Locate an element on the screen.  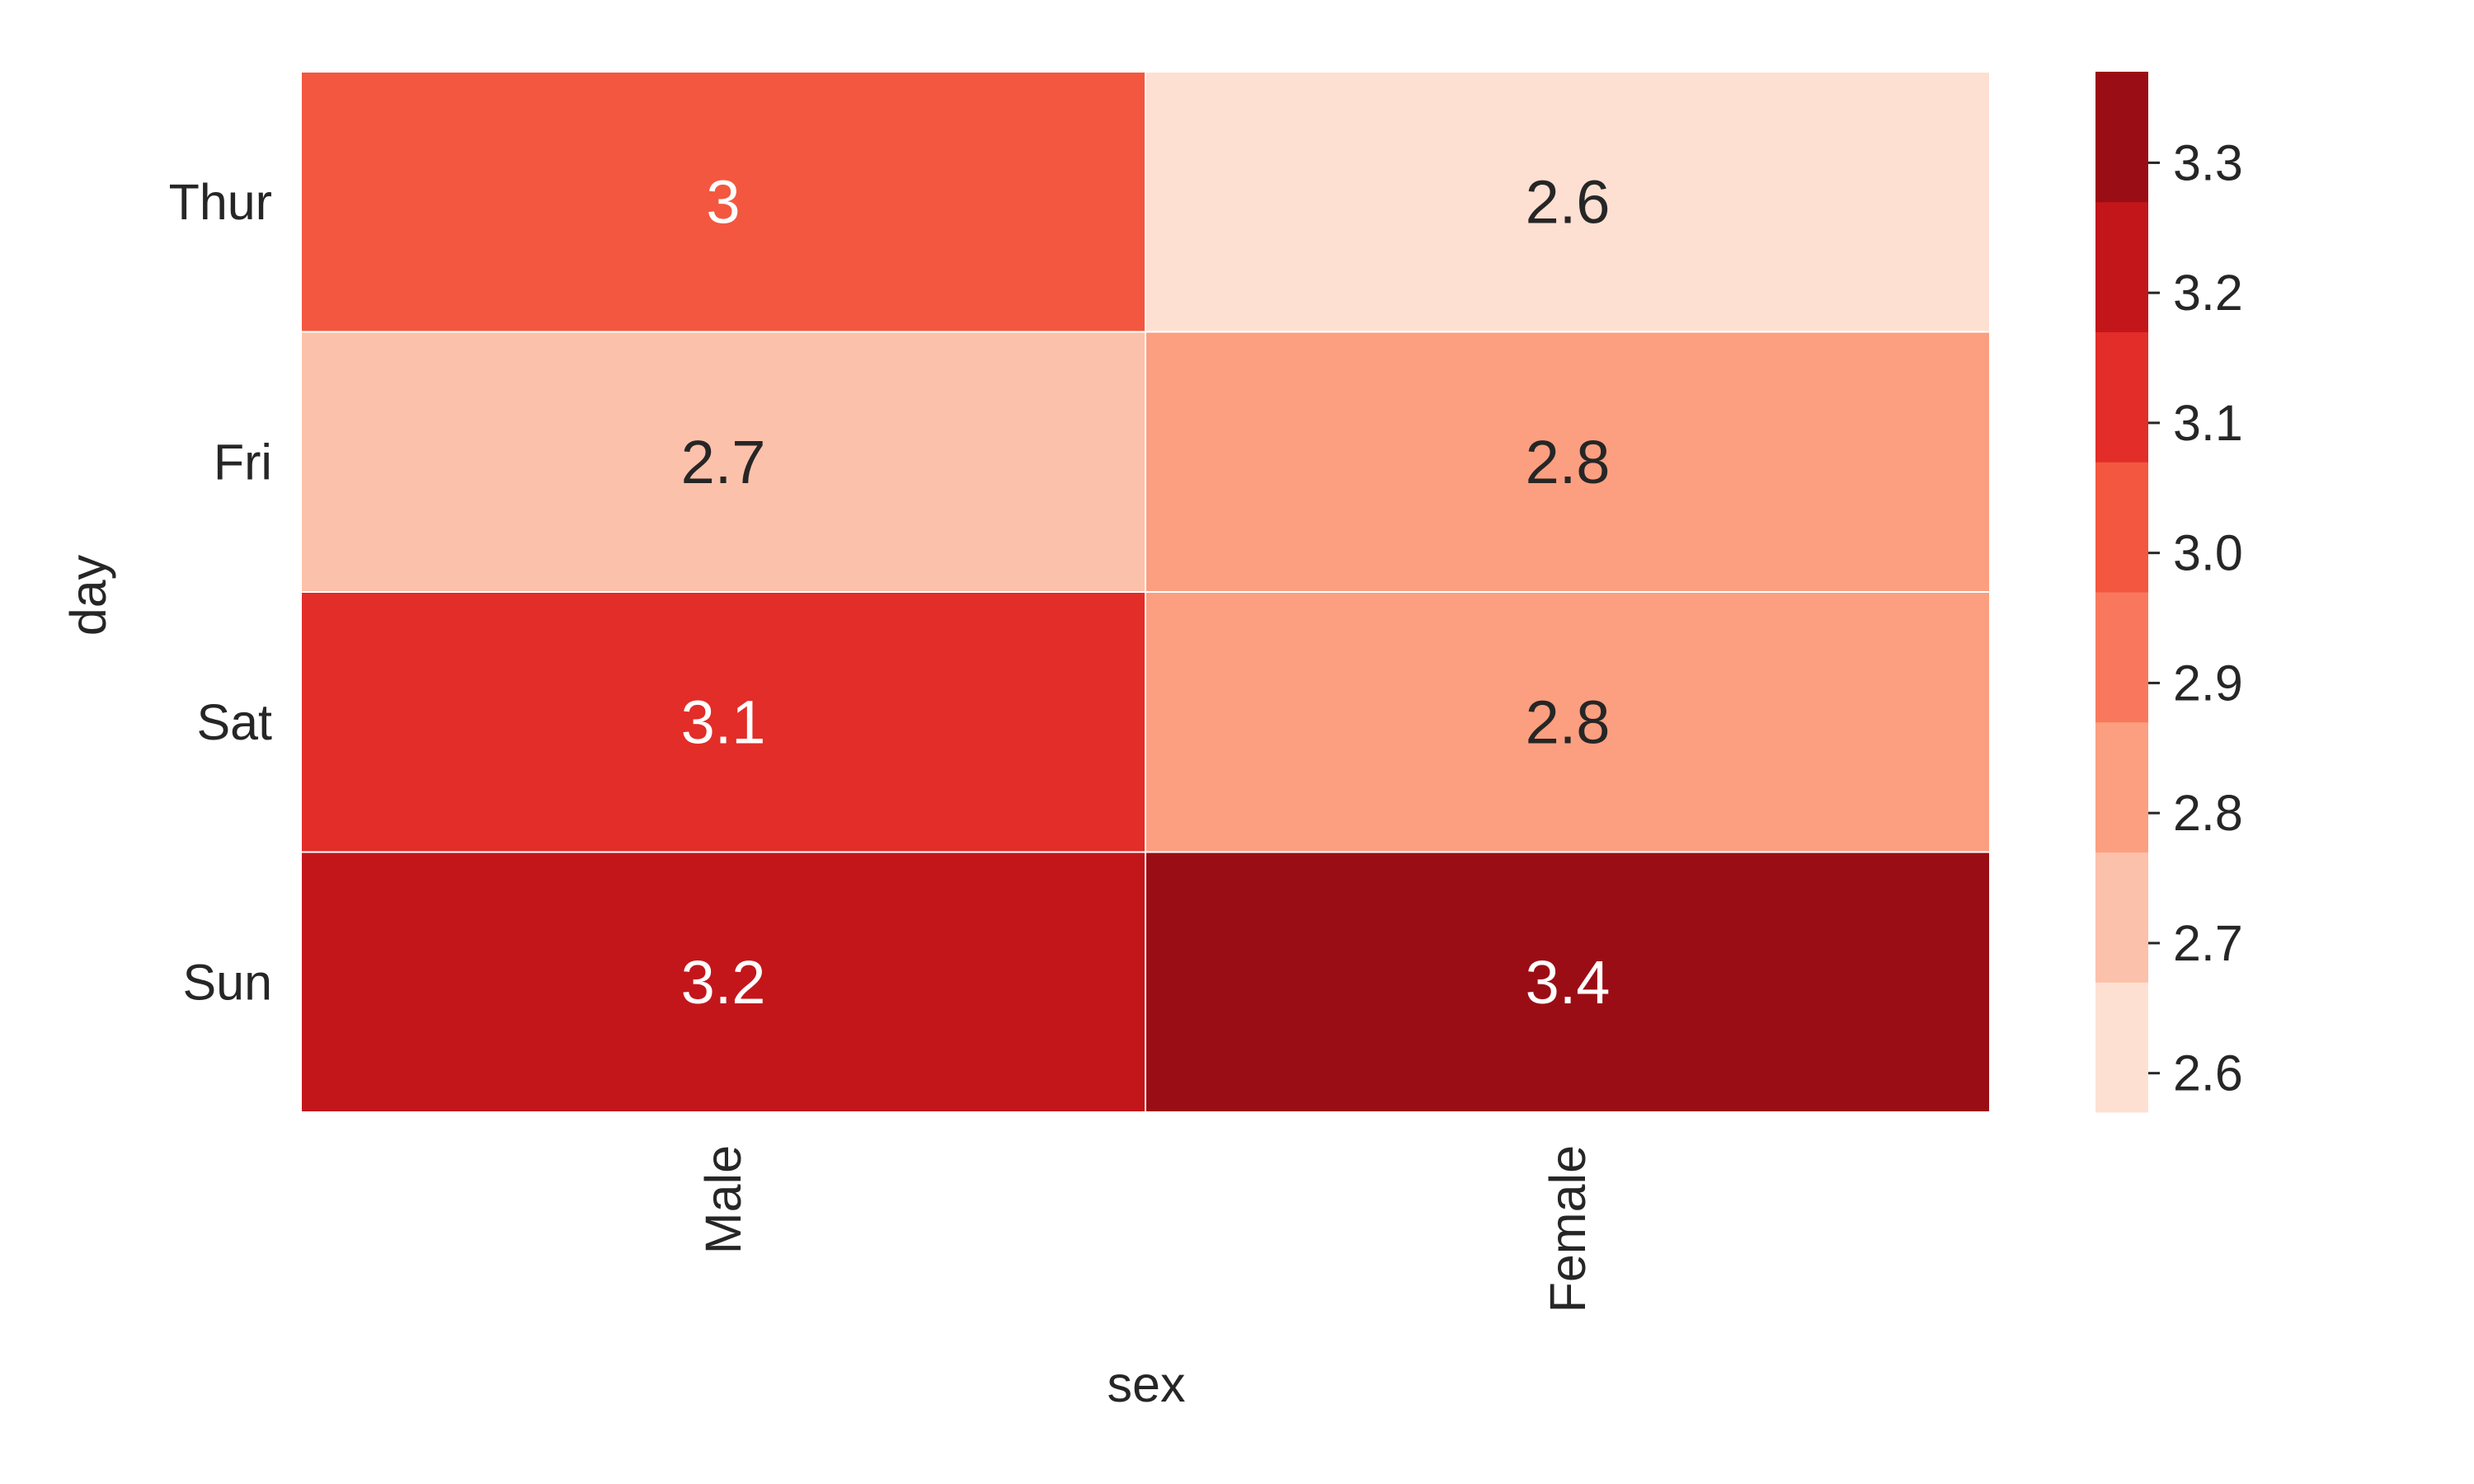
cell-value-label: 2.6 is located at coordinates (1568, 201).